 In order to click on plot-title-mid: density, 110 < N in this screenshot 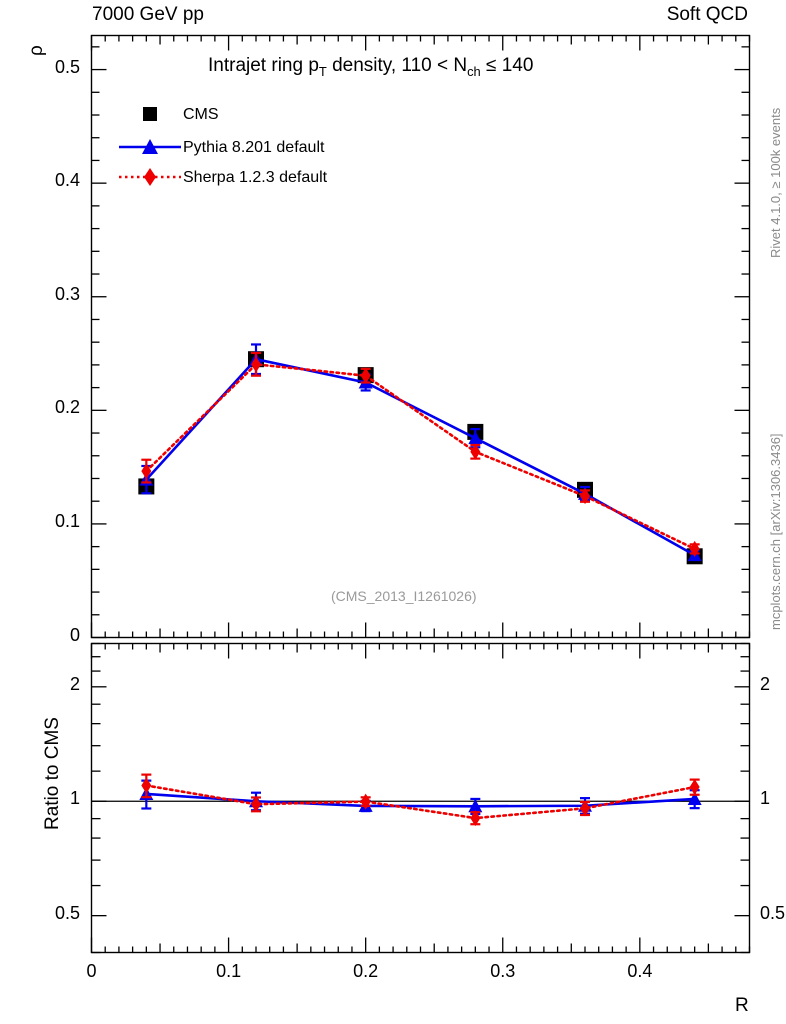, I will do `click(397, 65)`.